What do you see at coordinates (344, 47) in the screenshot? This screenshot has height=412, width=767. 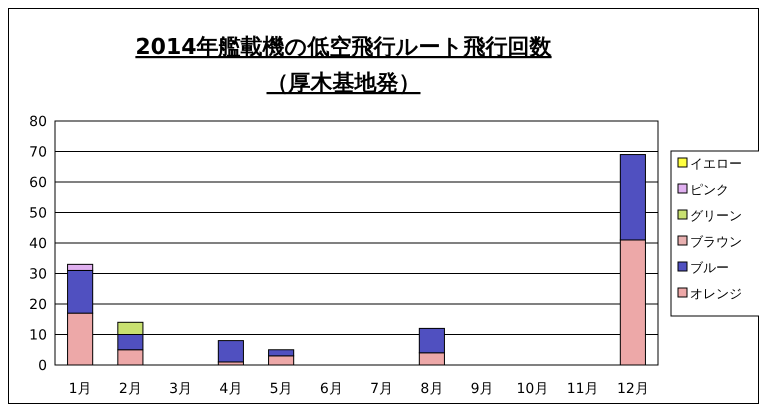 I see `chart-title: 2014年艦載機の低空飛行ルート飛行回数` at bounding box center [344, 47].